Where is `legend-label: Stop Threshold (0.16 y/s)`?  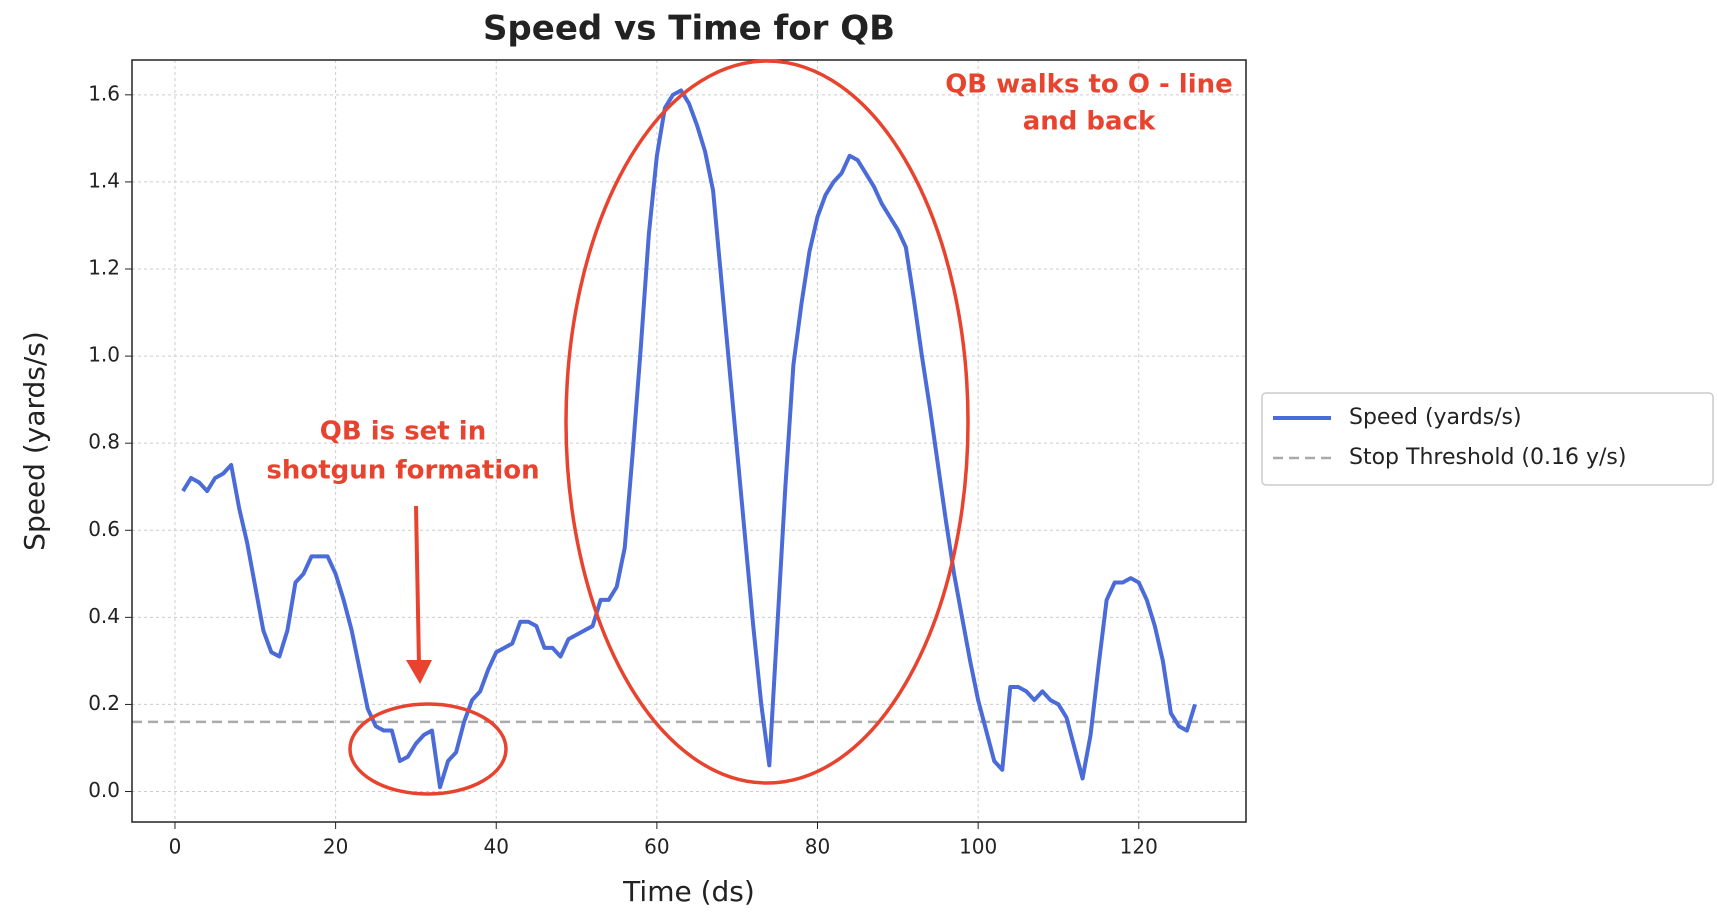 legend-label: Stop Threshold (0.16 y/s) is located at coordinates (1487, 457).